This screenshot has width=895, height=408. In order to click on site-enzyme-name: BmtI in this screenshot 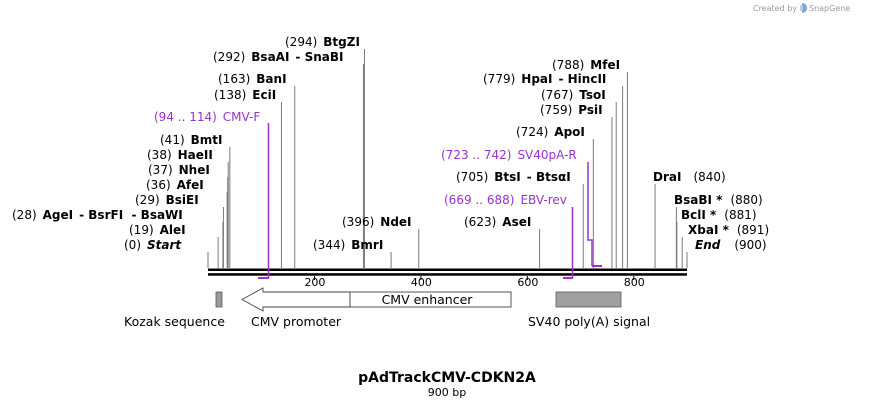, I will do `click(207, 140)`.